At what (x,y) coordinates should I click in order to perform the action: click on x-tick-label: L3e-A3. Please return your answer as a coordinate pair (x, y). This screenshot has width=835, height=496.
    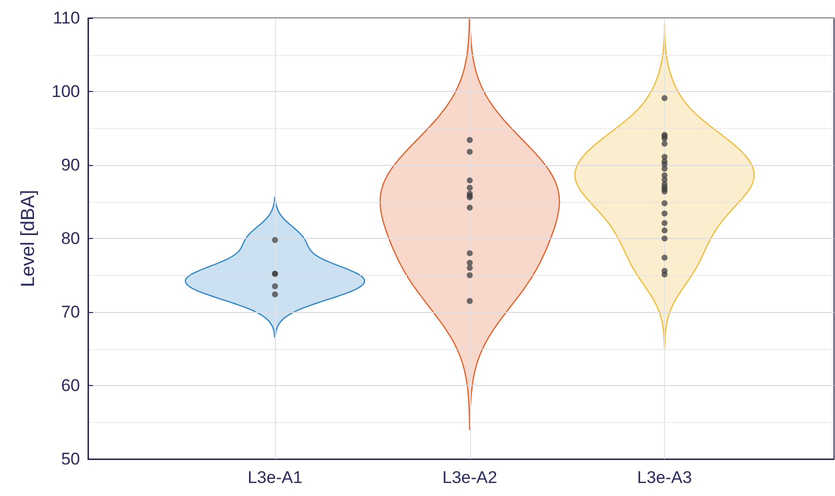
    Looking at the image, I should click on (664, 477).